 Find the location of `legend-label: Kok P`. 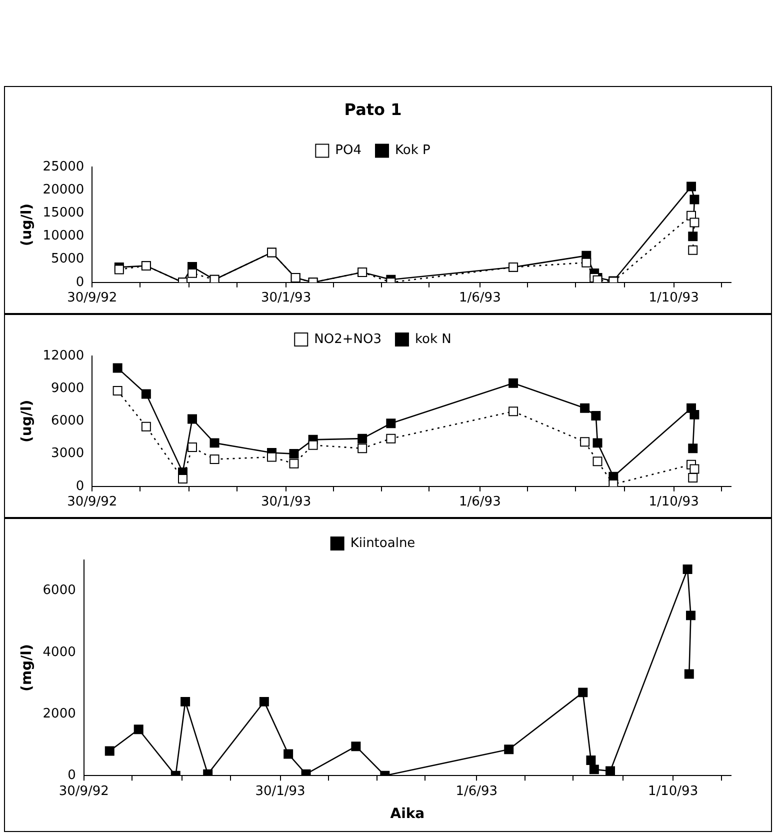

legend-label: Kok P is located at coordinates (412, 150).